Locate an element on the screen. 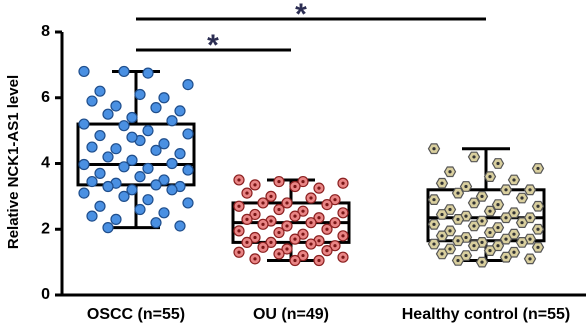 This screenshot has height=329, width=586. y-tick-label: 4 is located at coordinates (45, 163).